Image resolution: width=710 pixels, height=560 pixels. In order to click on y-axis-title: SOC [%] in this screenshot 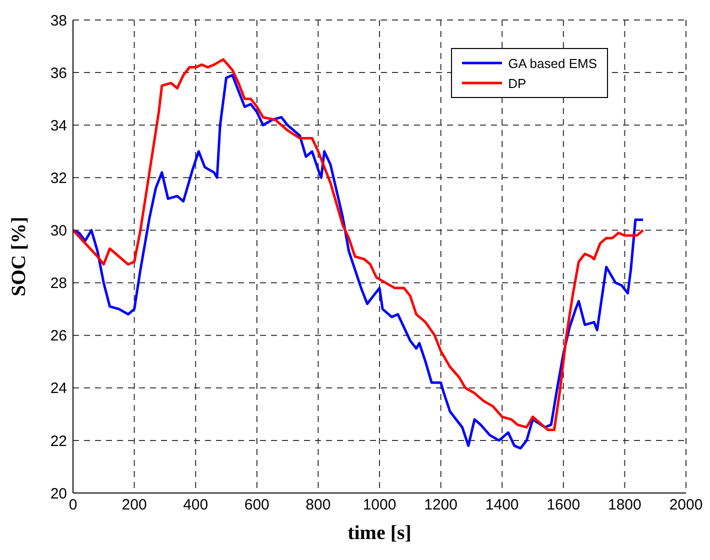, I will do `click(19, 256)`.